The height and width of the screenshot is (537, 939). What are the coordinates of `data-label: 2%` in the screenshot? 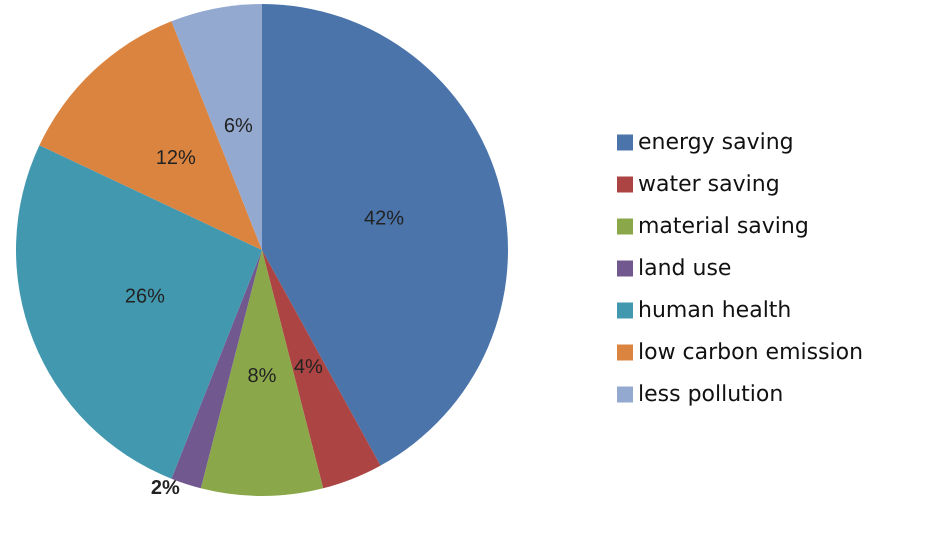 It's located at (165, 487).